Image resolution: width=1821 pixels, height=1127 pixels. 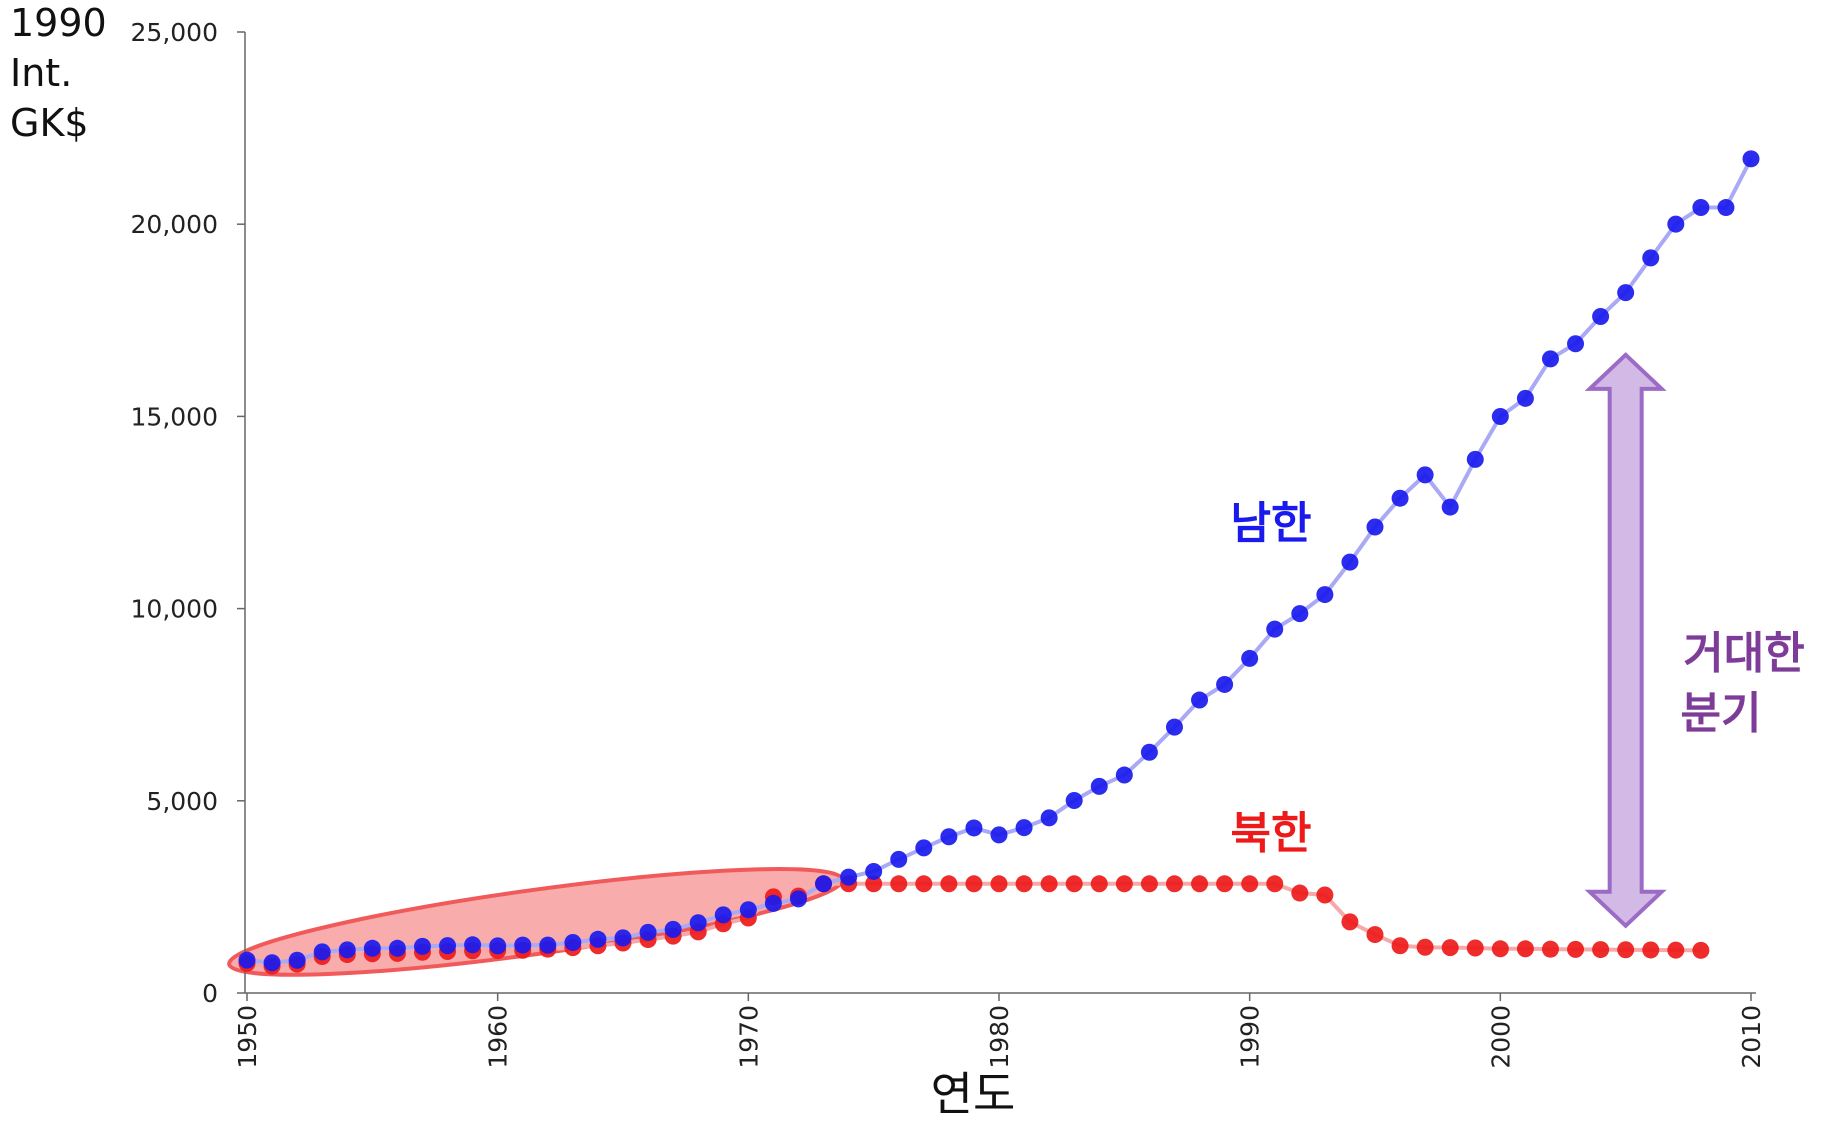 What do you see at coordinates (188, 513) in the screenshot?
I see `y-axis-ticks: 0 5,000 10,000 15,000 20,000 25,000` at bounding box center [188, 513].